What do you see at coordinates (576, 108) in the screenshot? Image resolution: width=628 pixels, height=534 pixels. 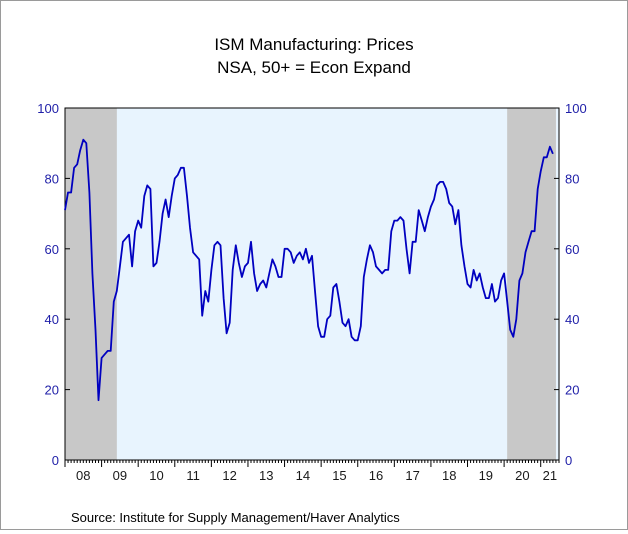 I see `y-tick-label-right: 100` at bounding box center [576, 108].